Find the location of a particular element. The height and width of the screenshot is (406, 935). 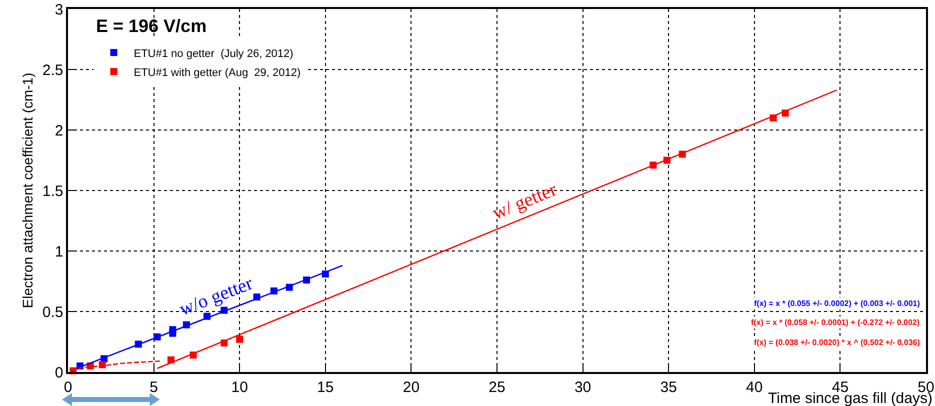

x-tick-label: 10 is located at coordinates (239, 387).